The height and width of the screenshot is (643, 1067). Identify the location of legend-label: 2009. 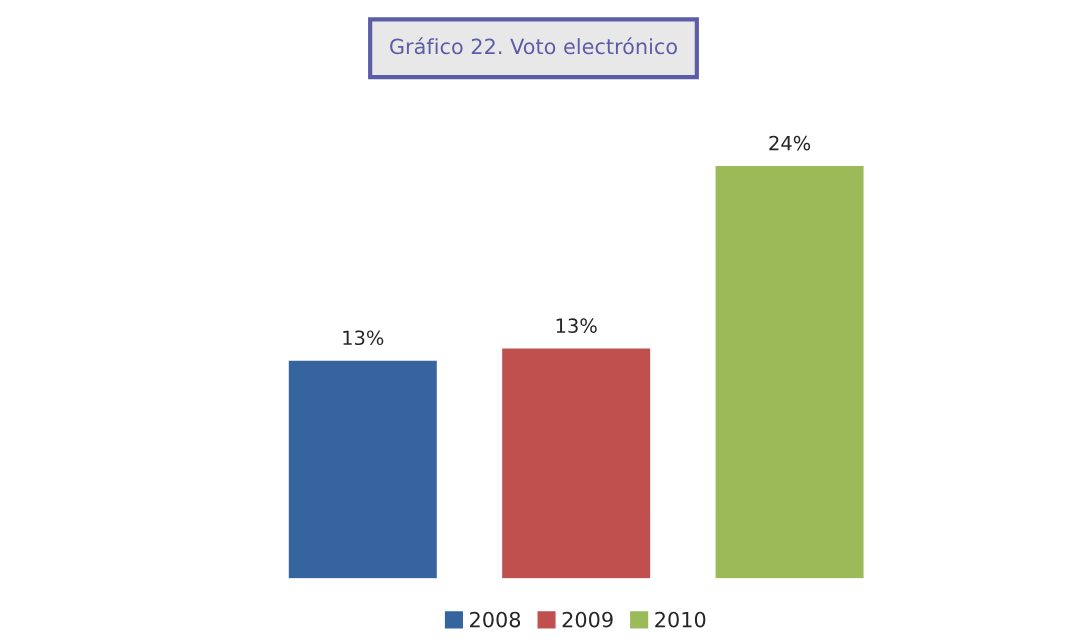
(587, 619).